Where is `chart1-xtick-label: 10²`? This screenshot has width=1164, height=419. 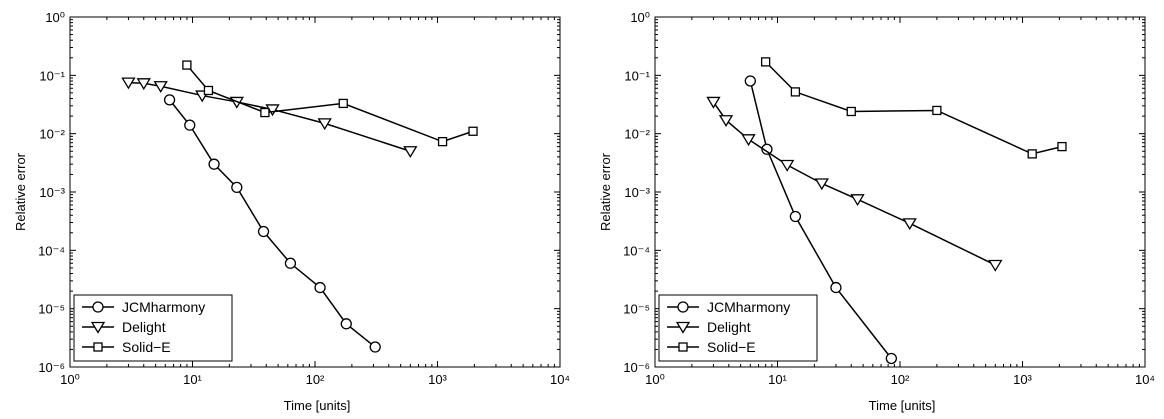
chart1-xtick-label: 10² is located at coordinates (900, 379).